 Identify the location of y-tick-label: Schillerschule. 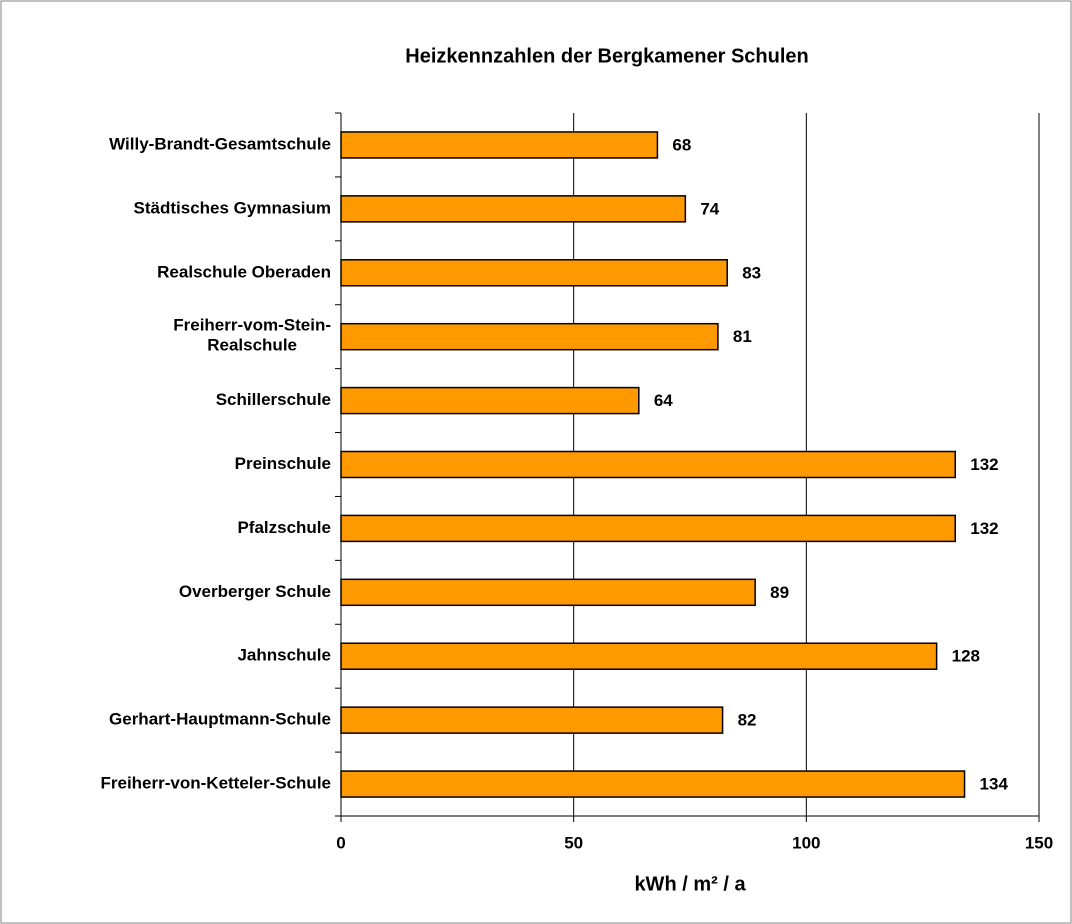
(273, 399).